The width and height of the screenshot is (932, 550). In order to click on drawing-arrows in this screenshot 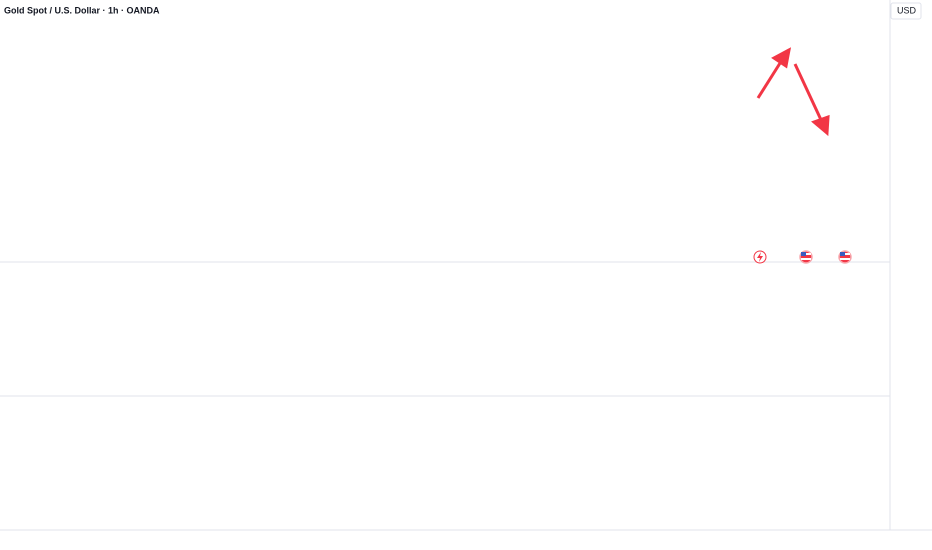, I will do `click(793, 92)`.